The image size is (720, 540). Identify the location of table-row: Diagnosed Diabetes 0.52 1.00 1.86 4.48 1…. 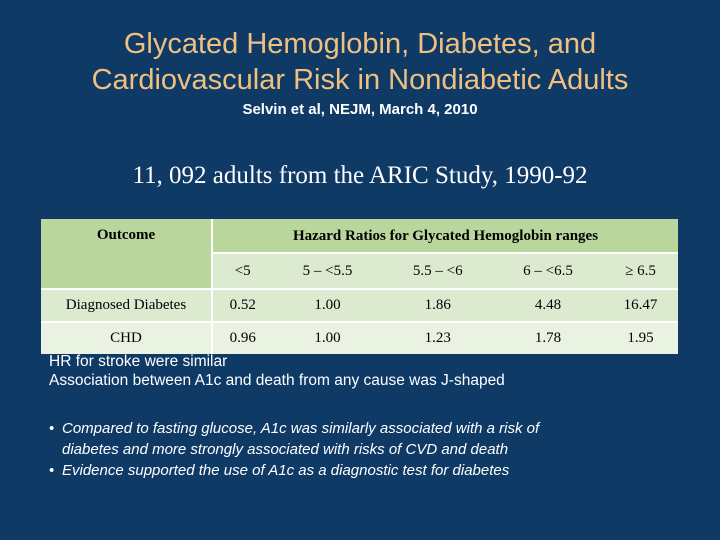
(359, 305).